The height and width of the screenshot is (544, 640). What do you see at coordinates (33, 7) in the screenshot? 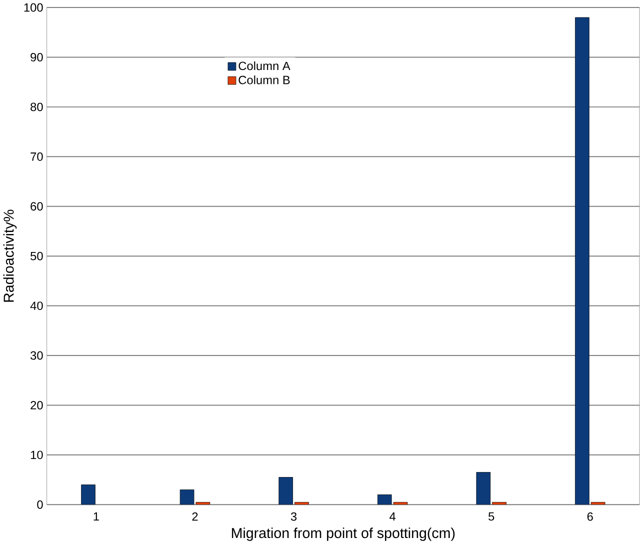
I see `y-tick-label: 100` at bounding box center [33, 7].